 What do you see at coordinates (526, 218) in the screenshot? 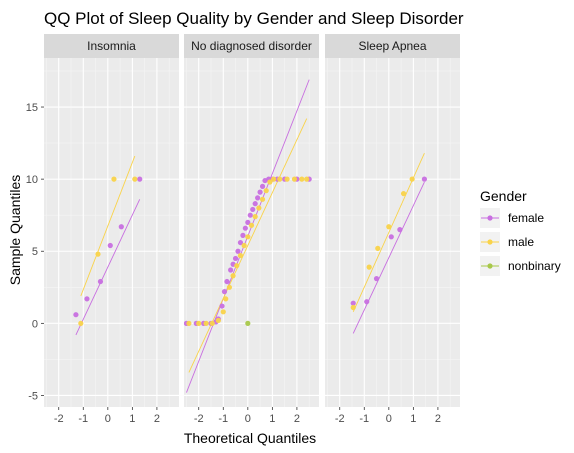
I see `legend-label: female` at bounding box center [526, 218].